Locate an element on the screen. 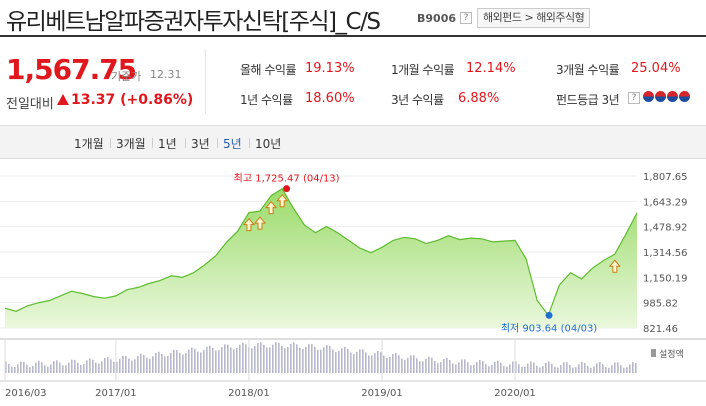 This screenshot has height=406, width=706. change-value: 13.37 (+0.86%) is located at coordinates (125, 100).